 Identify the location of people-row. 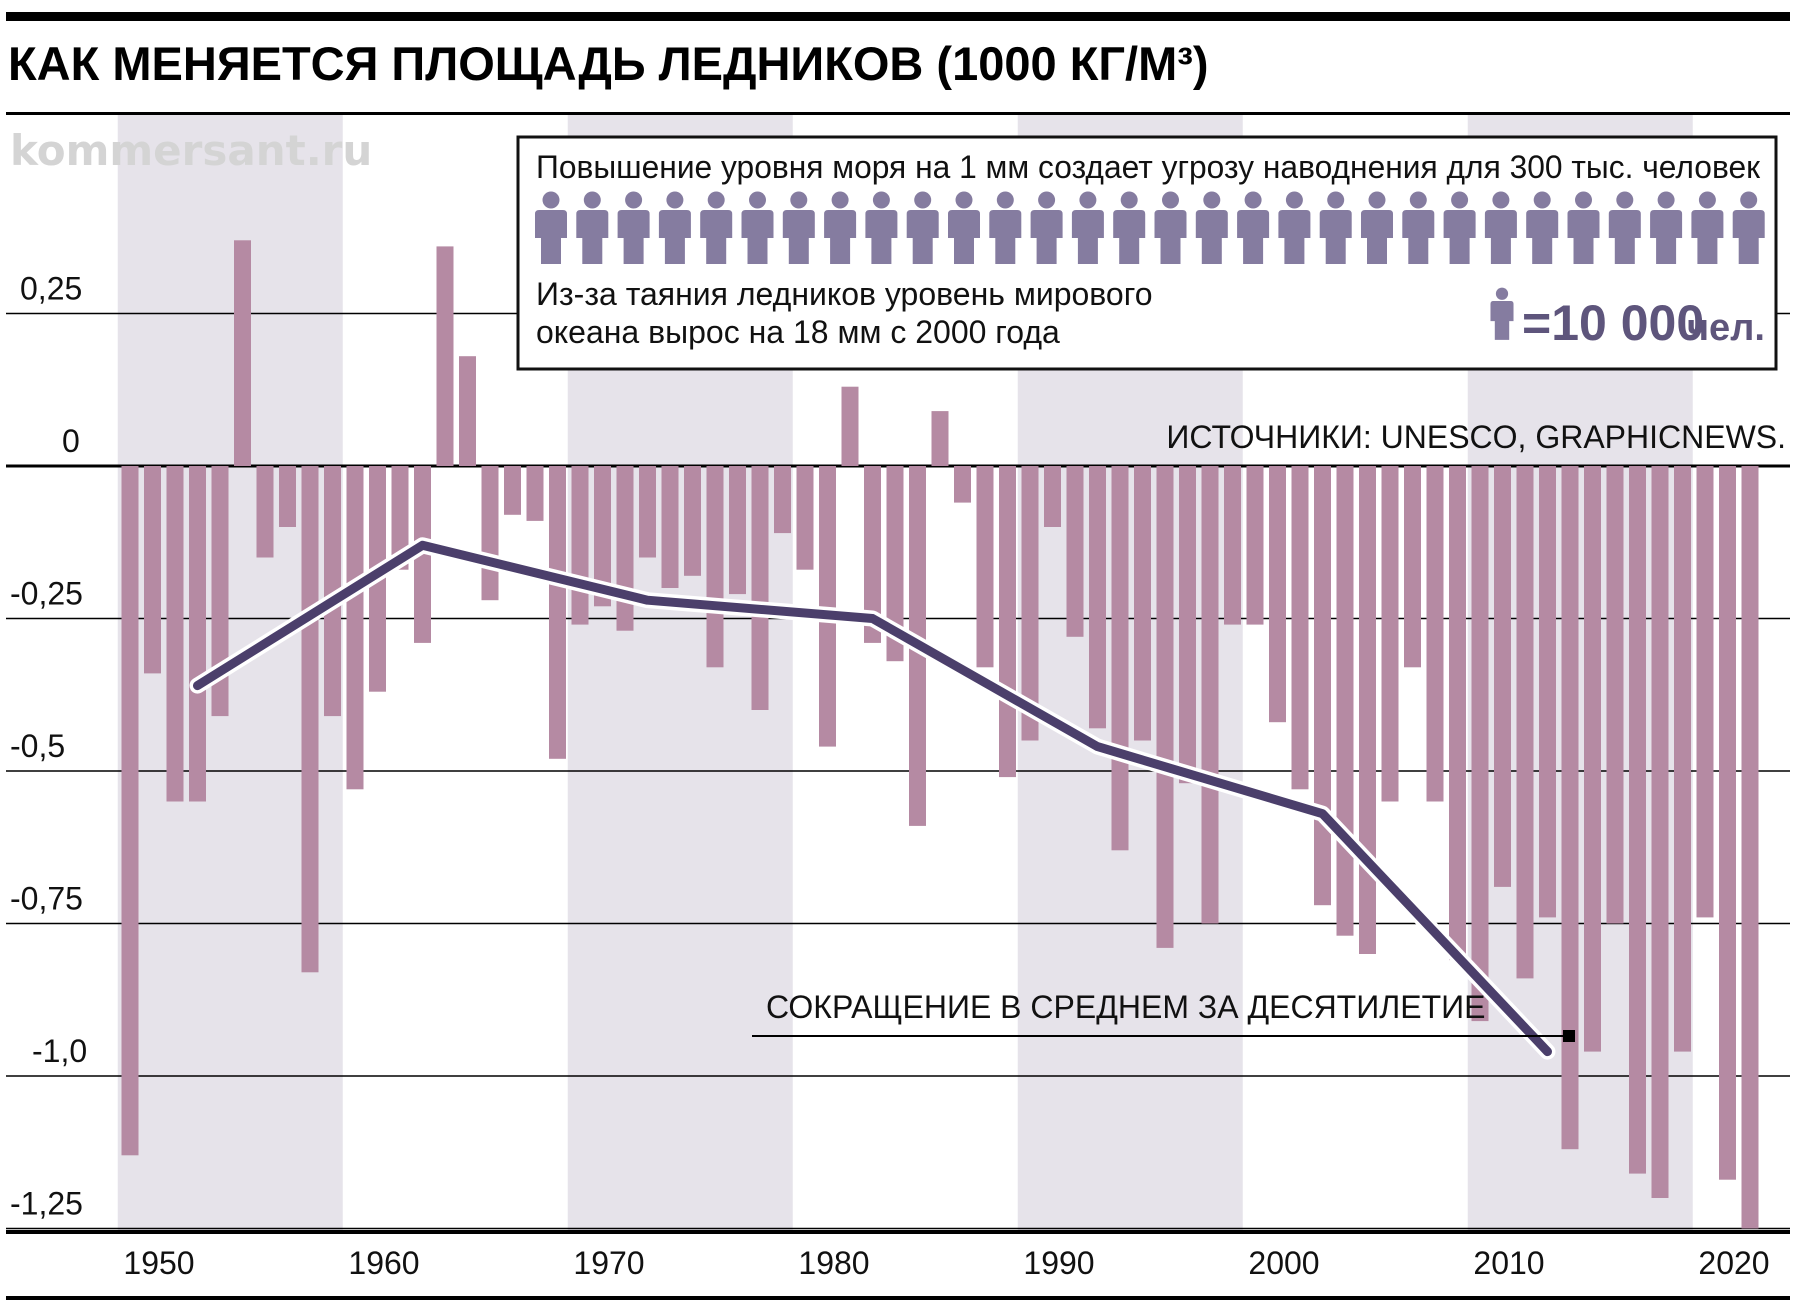
(1150, 227).